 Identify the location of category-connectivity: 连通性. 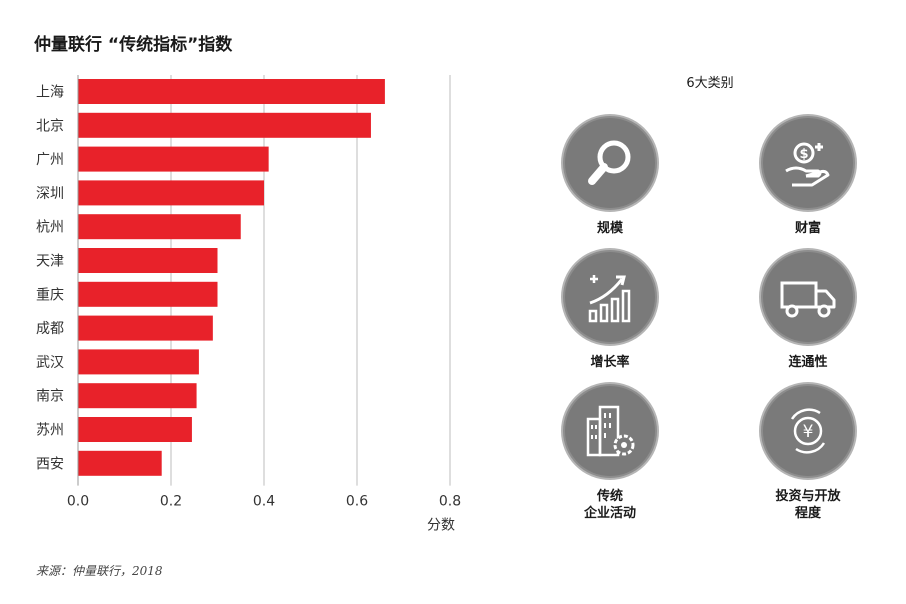
(808, 311).